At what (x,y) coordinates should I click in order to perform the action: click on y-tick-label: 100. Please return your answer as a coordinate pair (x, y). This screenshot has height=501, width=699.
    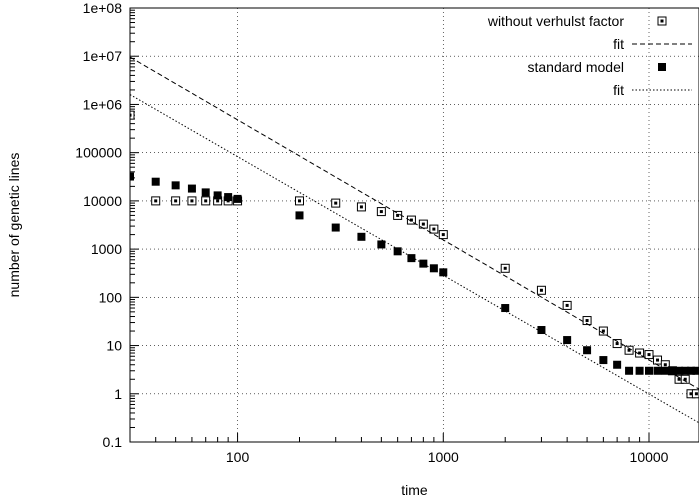
    Looking at the image, I should click on (111, 297).